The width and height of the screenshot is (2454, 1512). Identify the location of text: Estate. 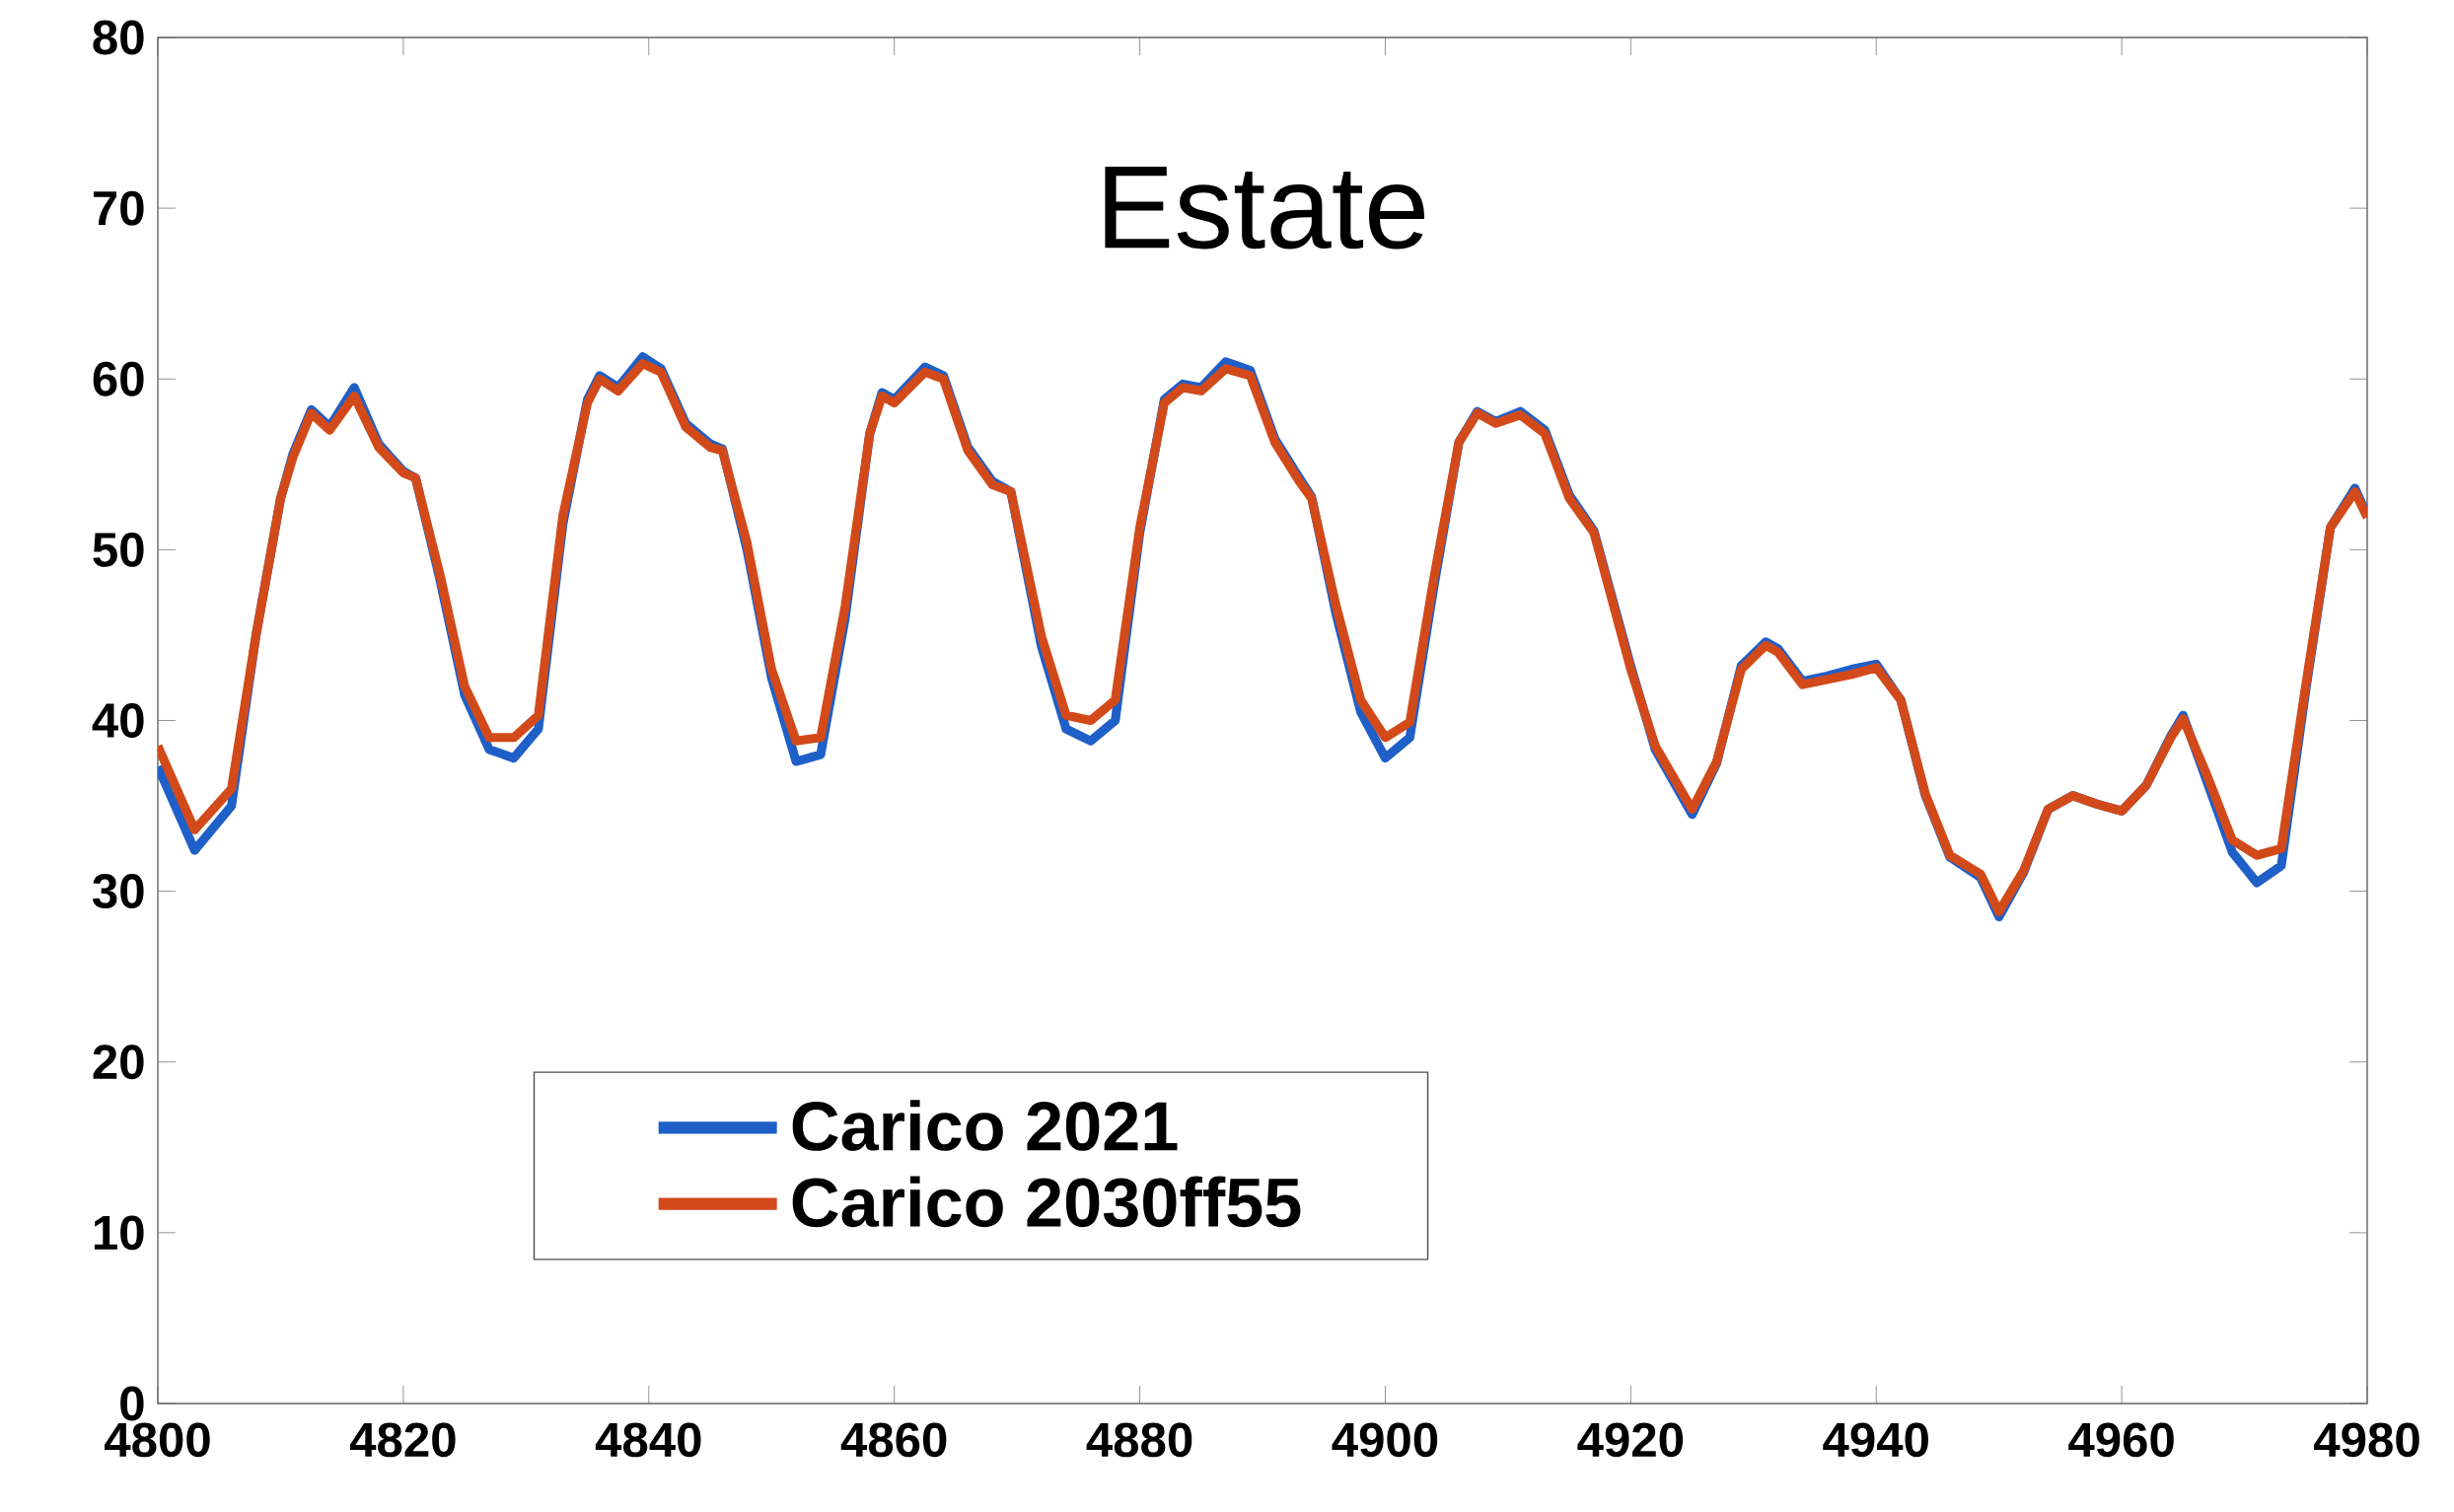
(1265, 208).